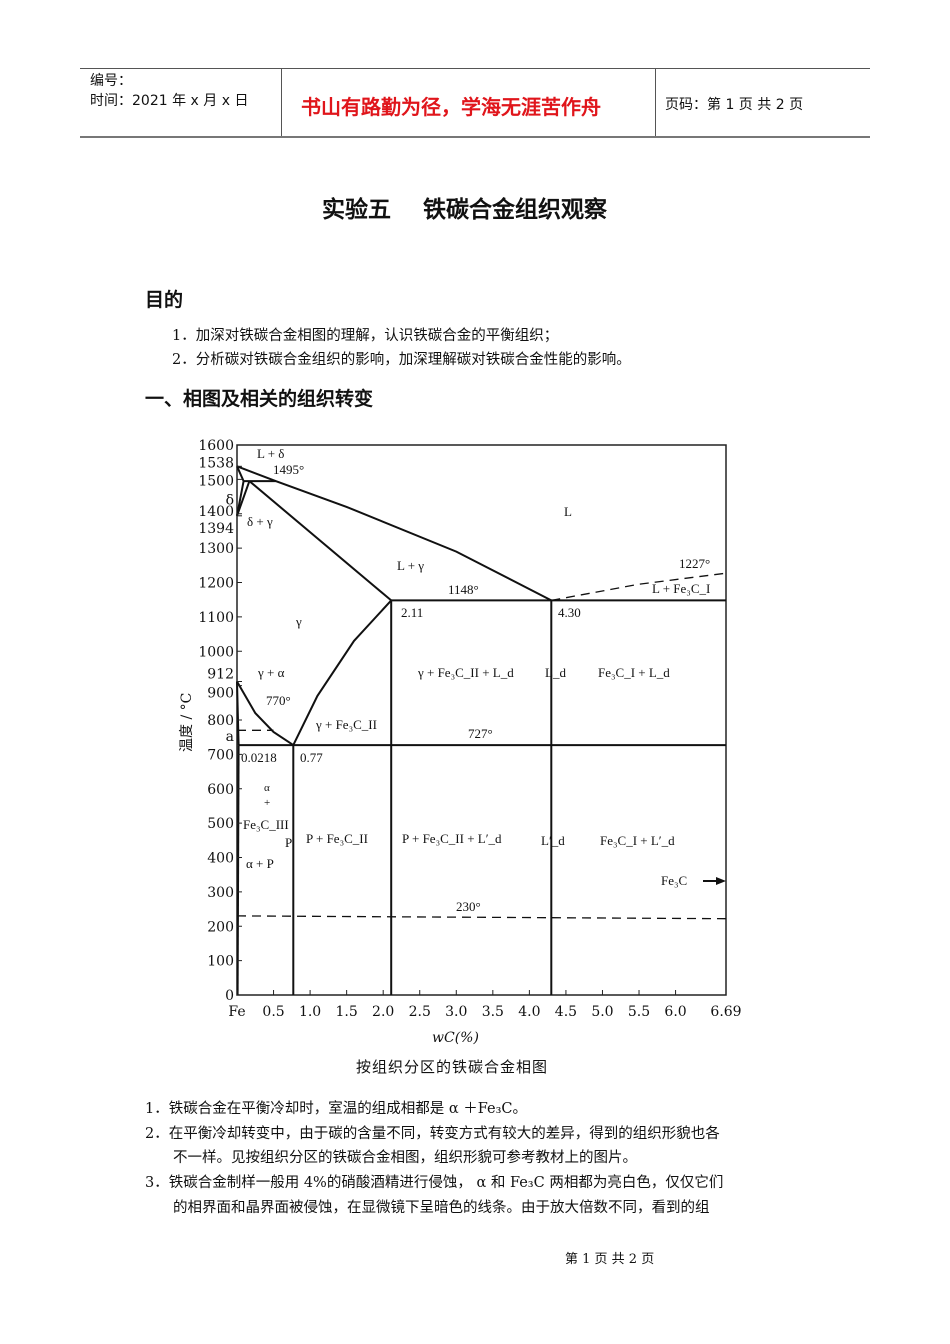 This screenshot has width=950, height=1344. Describe the element at coordinates (267, 788) in the screenshot. I see `label-alpha: α` at that location.